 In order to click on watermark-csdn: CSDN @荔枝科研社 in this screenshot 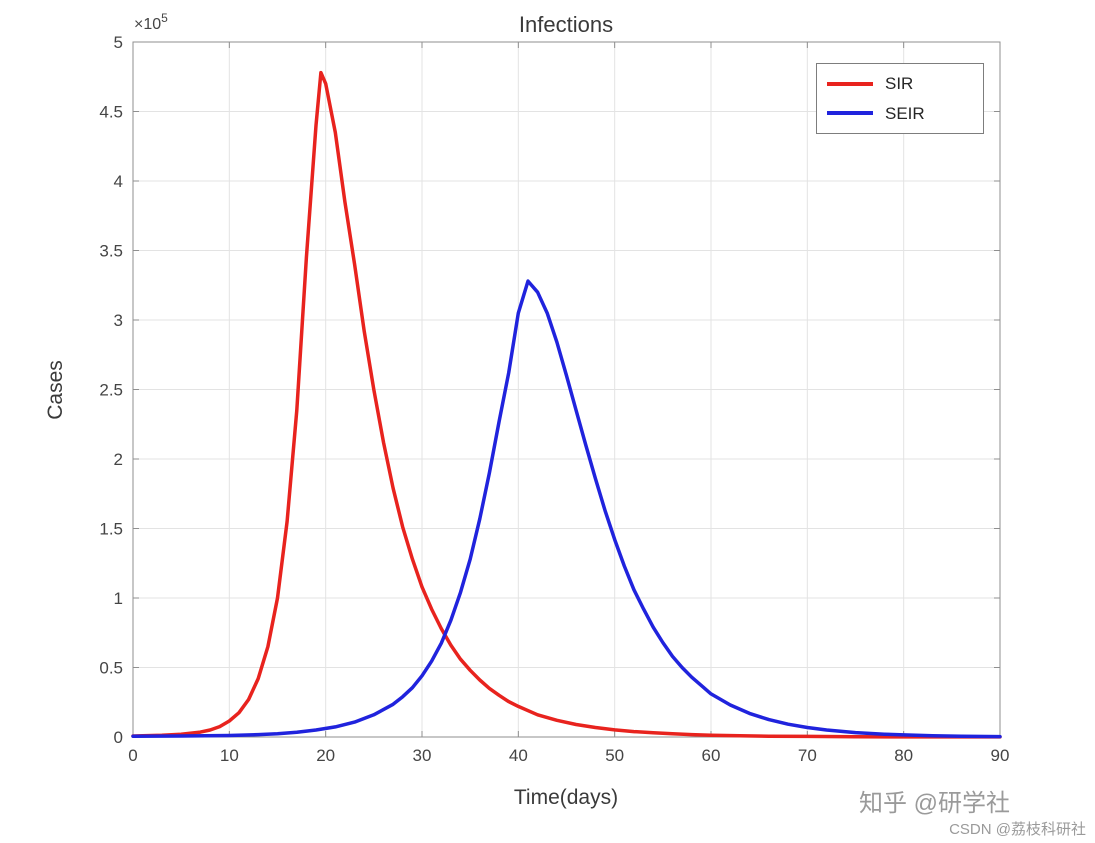, I will do `click(1017, 829)`.